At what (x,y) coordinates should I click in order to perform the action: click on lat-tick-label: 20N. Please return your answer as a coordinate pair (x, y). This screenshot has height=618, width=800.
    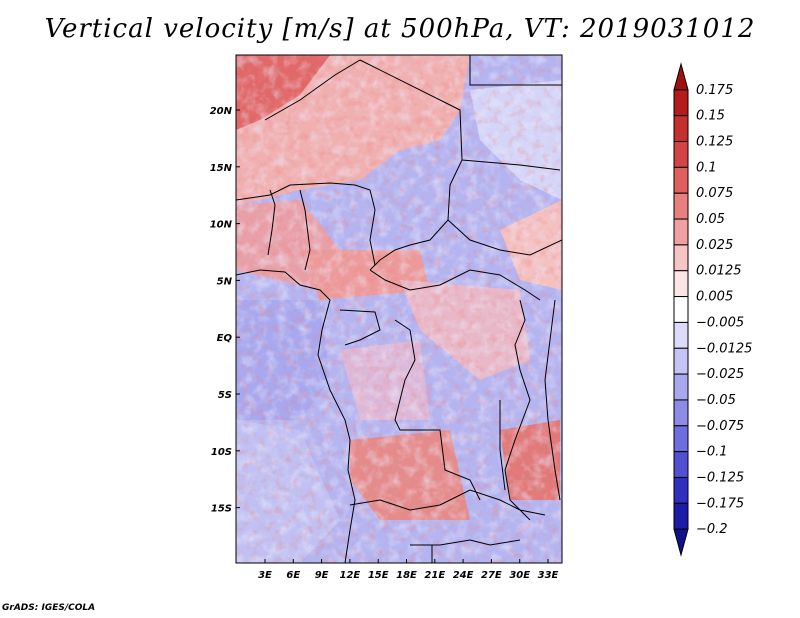
    Looking at the image, I should click on (221, 111).